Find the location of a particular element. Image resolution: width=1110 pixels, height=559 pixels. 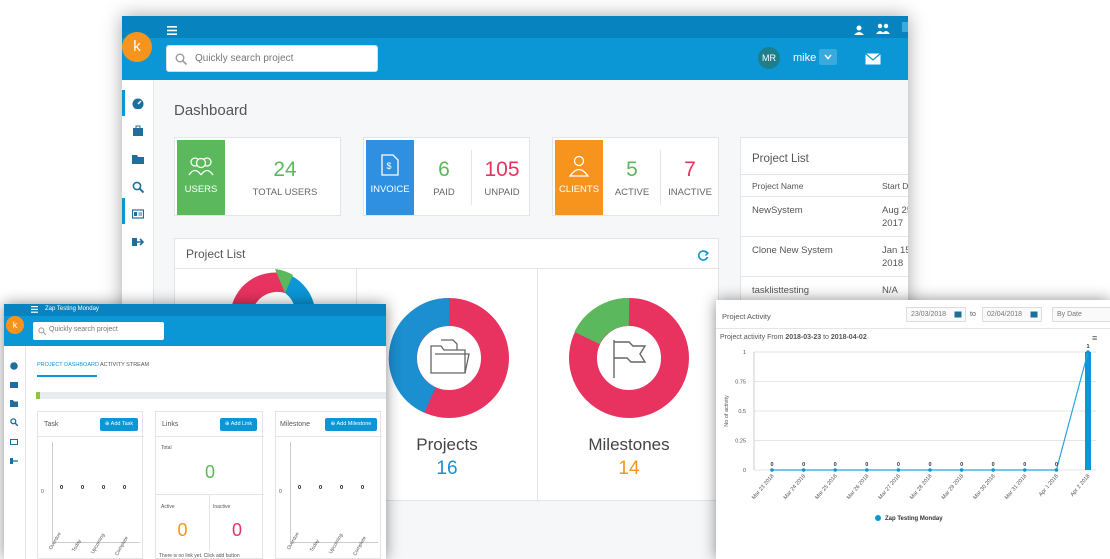

w2-strip is located at coordinates (195, 310).